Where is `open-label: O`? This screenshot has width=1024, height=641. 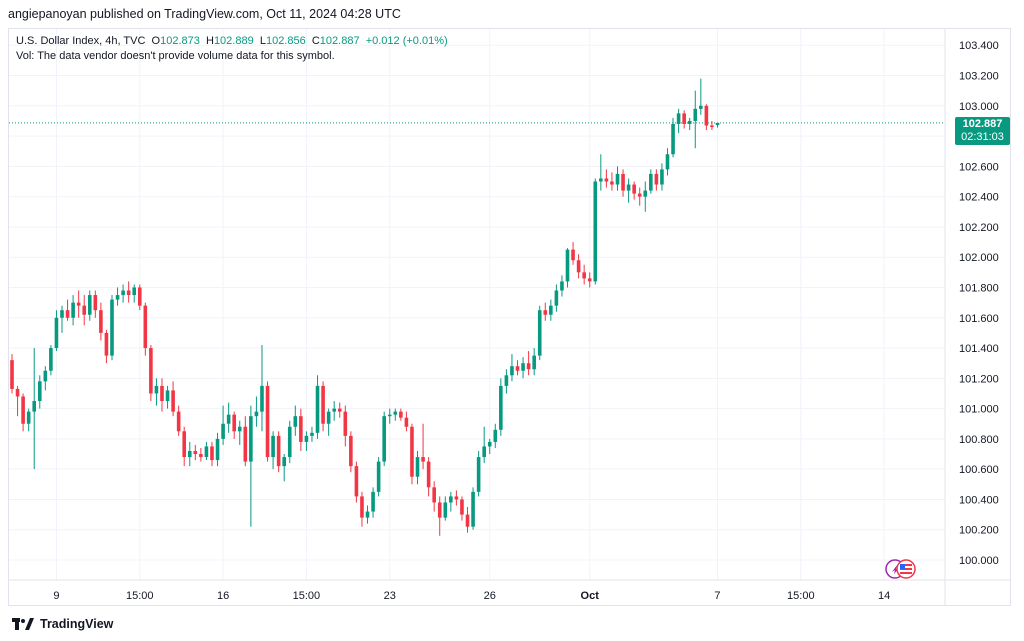 open-label: O is located at coordinates (156, 41).